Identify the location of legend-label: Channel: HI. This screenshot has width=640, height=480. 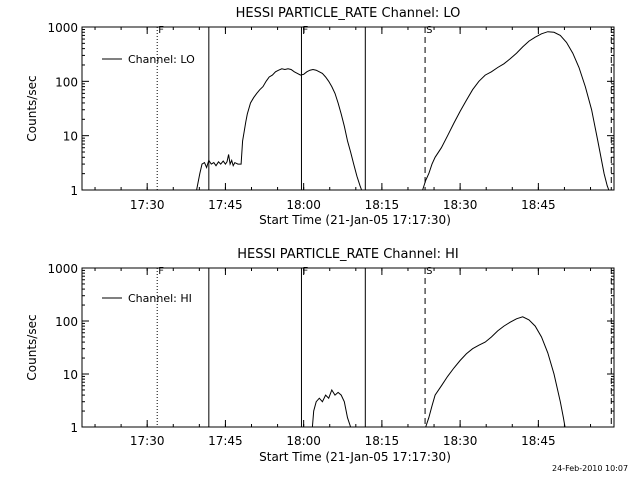
(160, 298).